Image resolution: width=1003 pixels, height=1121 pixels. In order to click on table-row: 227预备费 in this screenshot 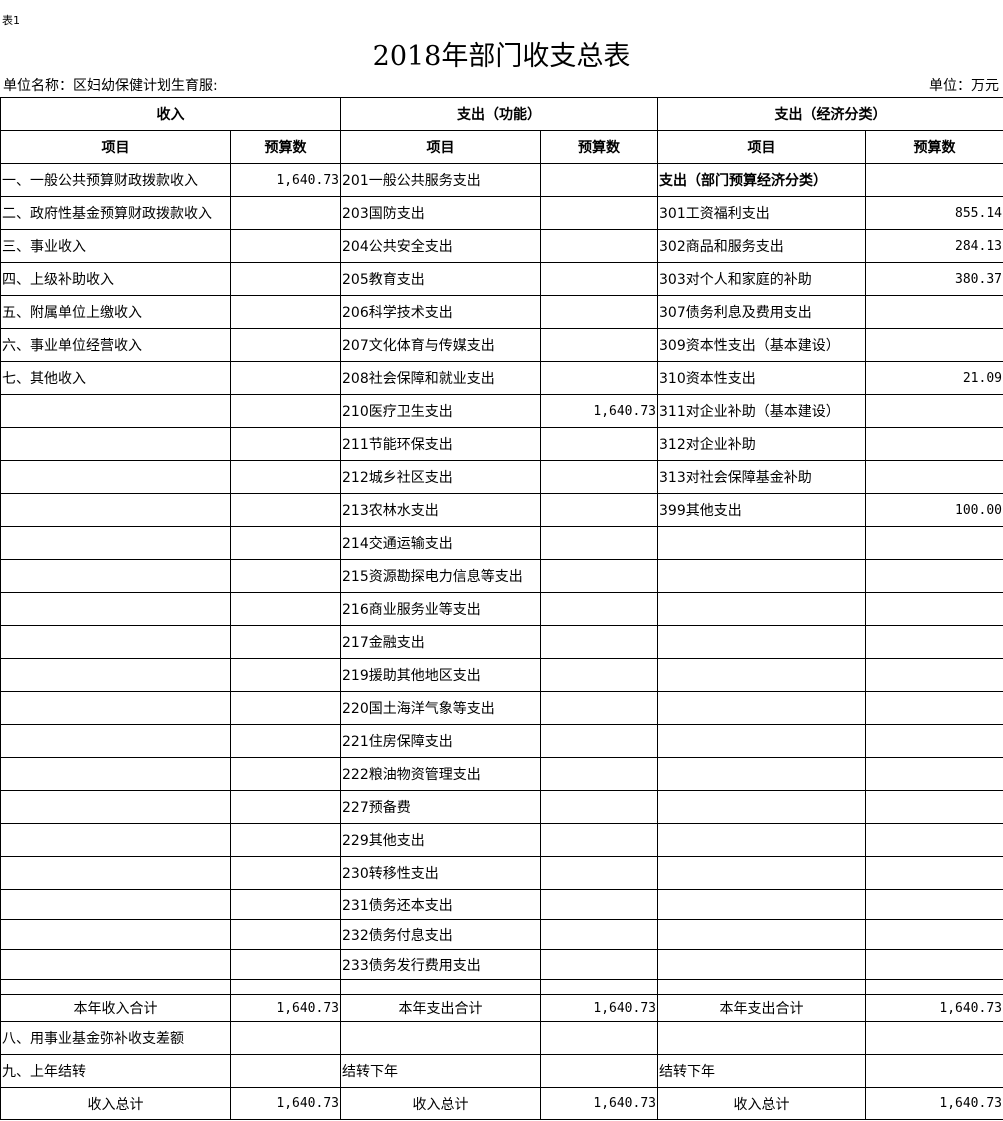, I will do `click(501, 807)`.